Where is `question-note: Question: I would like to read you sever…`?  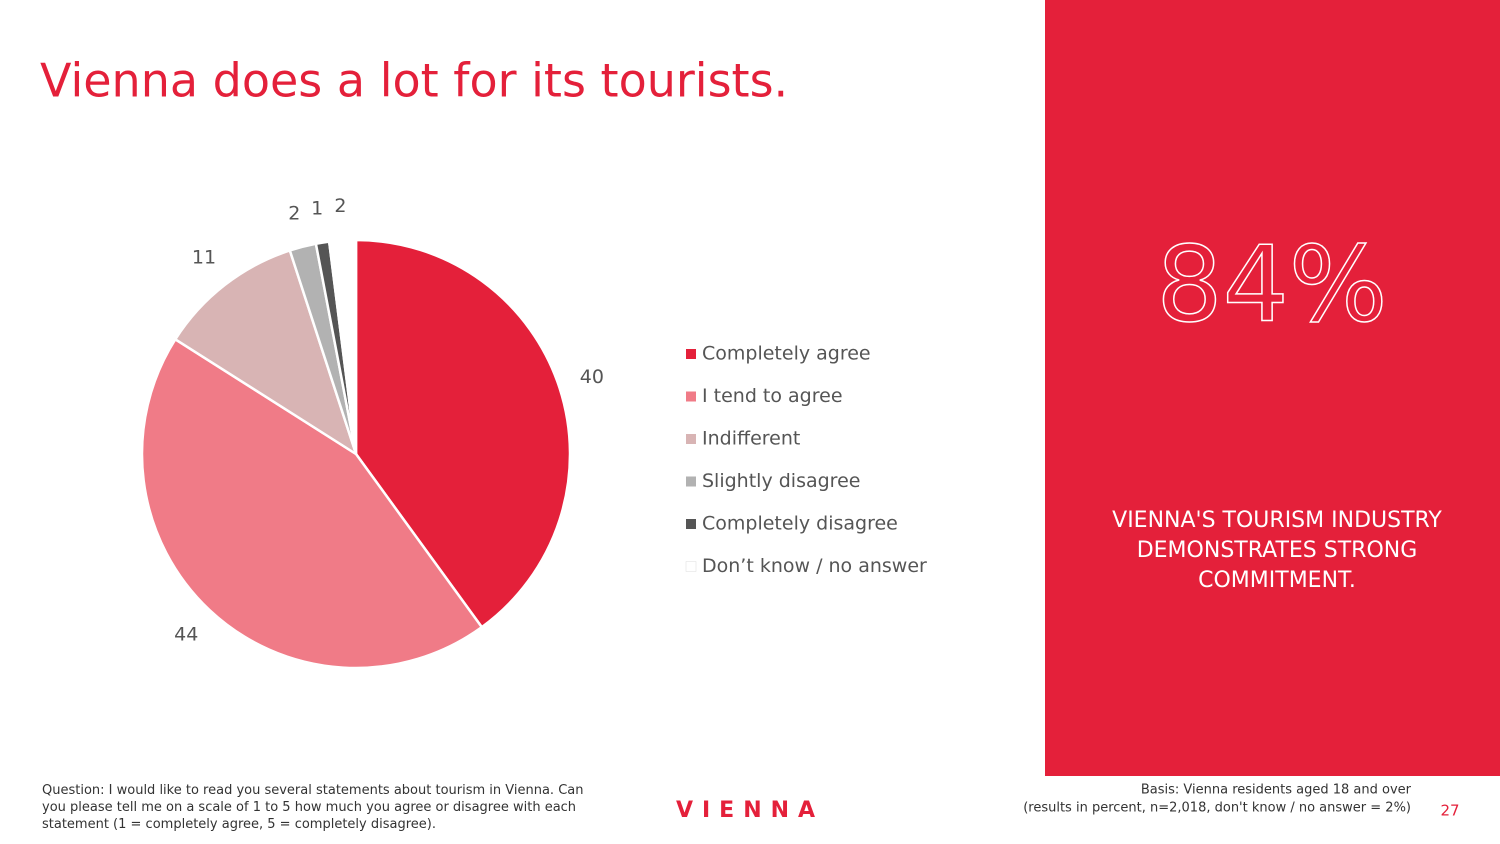 question-note: Question: I would like to read you sever… is located at coordinates (313, 807).